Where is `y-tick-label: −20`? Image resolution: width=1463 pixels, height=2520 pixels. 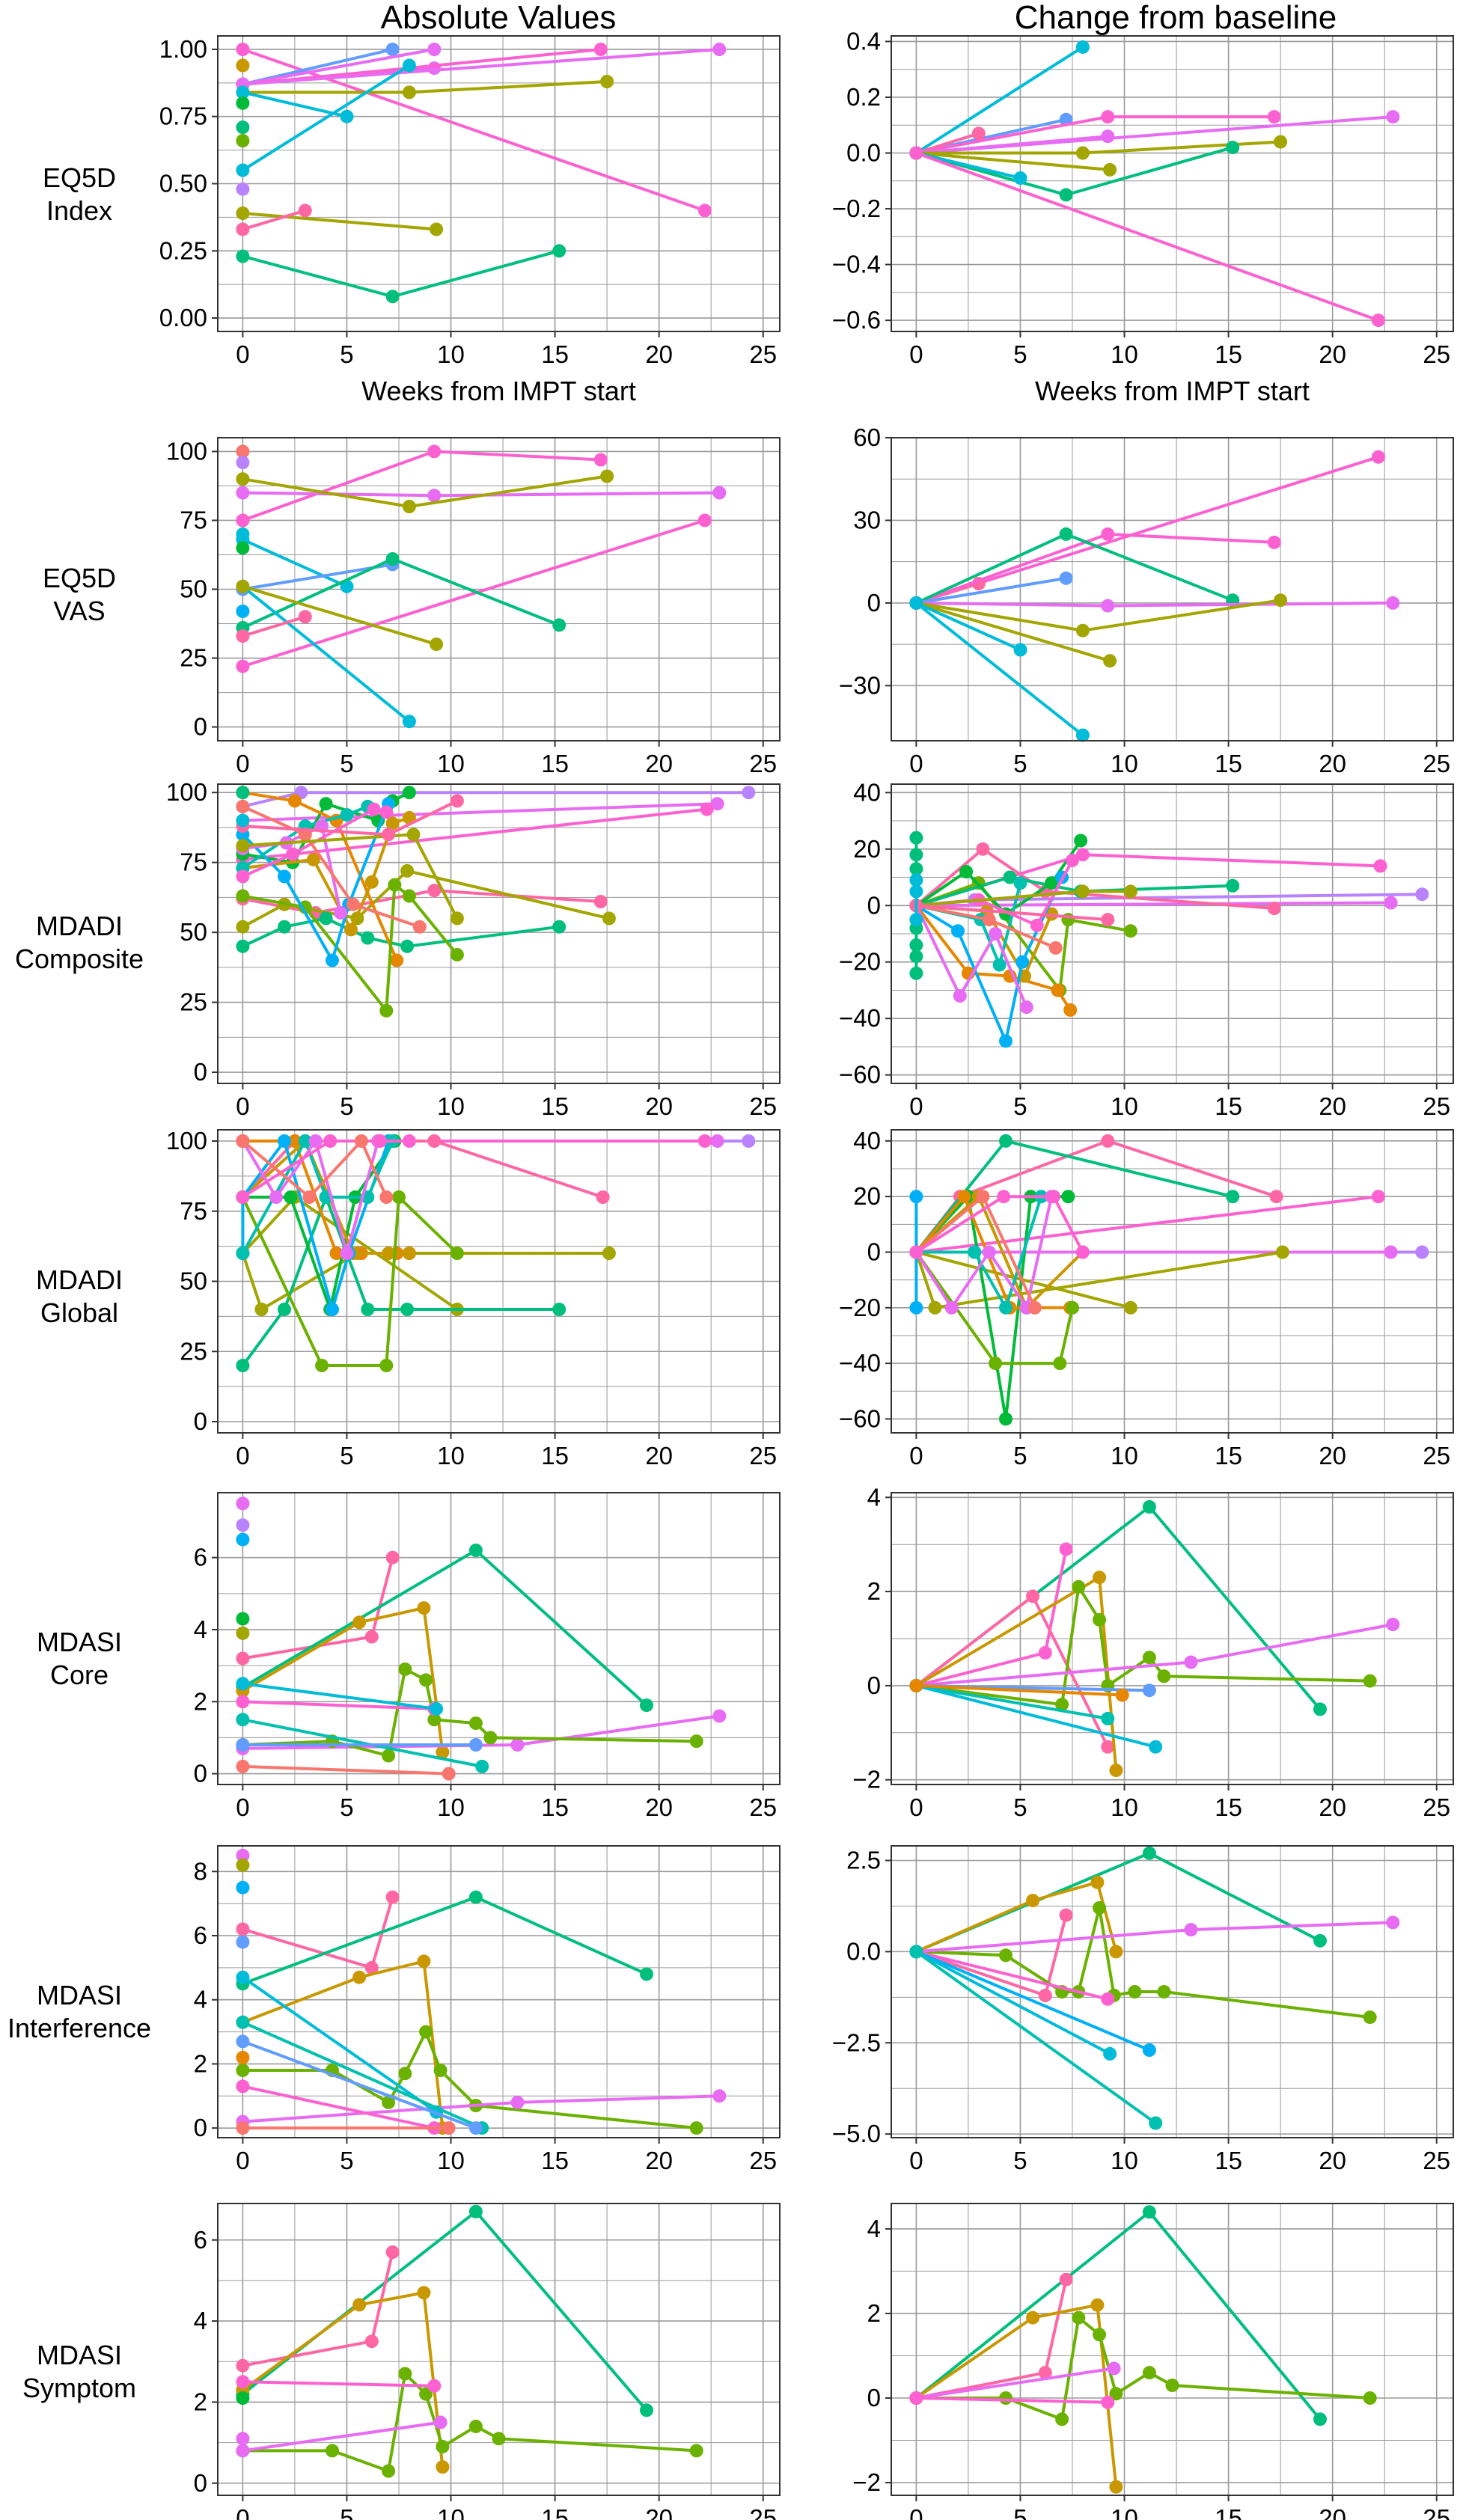 y-tick-label: −20 is located at coordinates (860, 1307).